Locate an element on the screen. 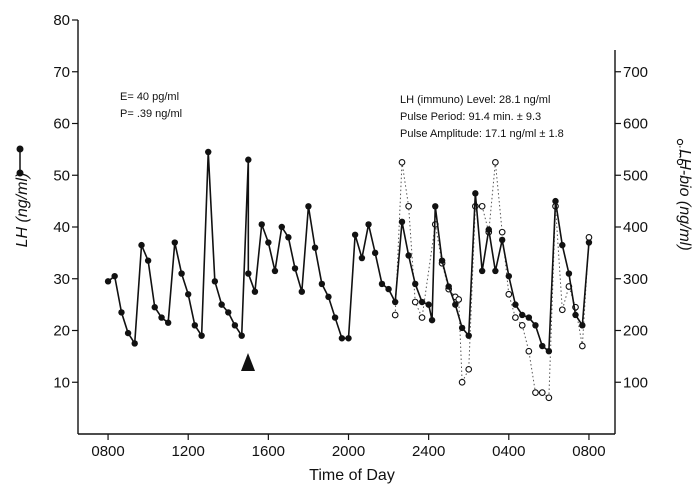  y2-tick-label: 200 is located at coordinates (635, 331).